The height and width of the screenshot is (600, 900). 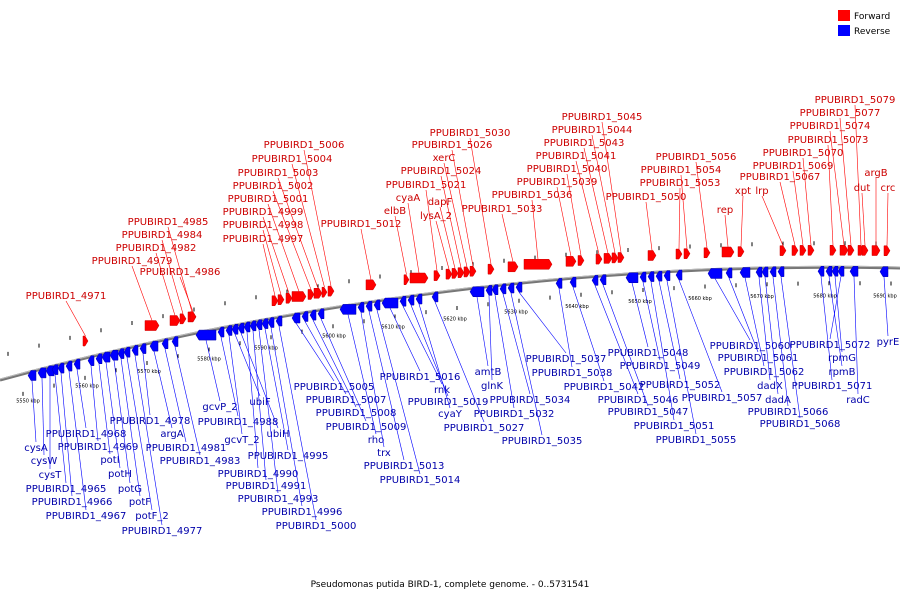 I want to click on reverse-gene-trx: trx, so click(x=374, y=380).